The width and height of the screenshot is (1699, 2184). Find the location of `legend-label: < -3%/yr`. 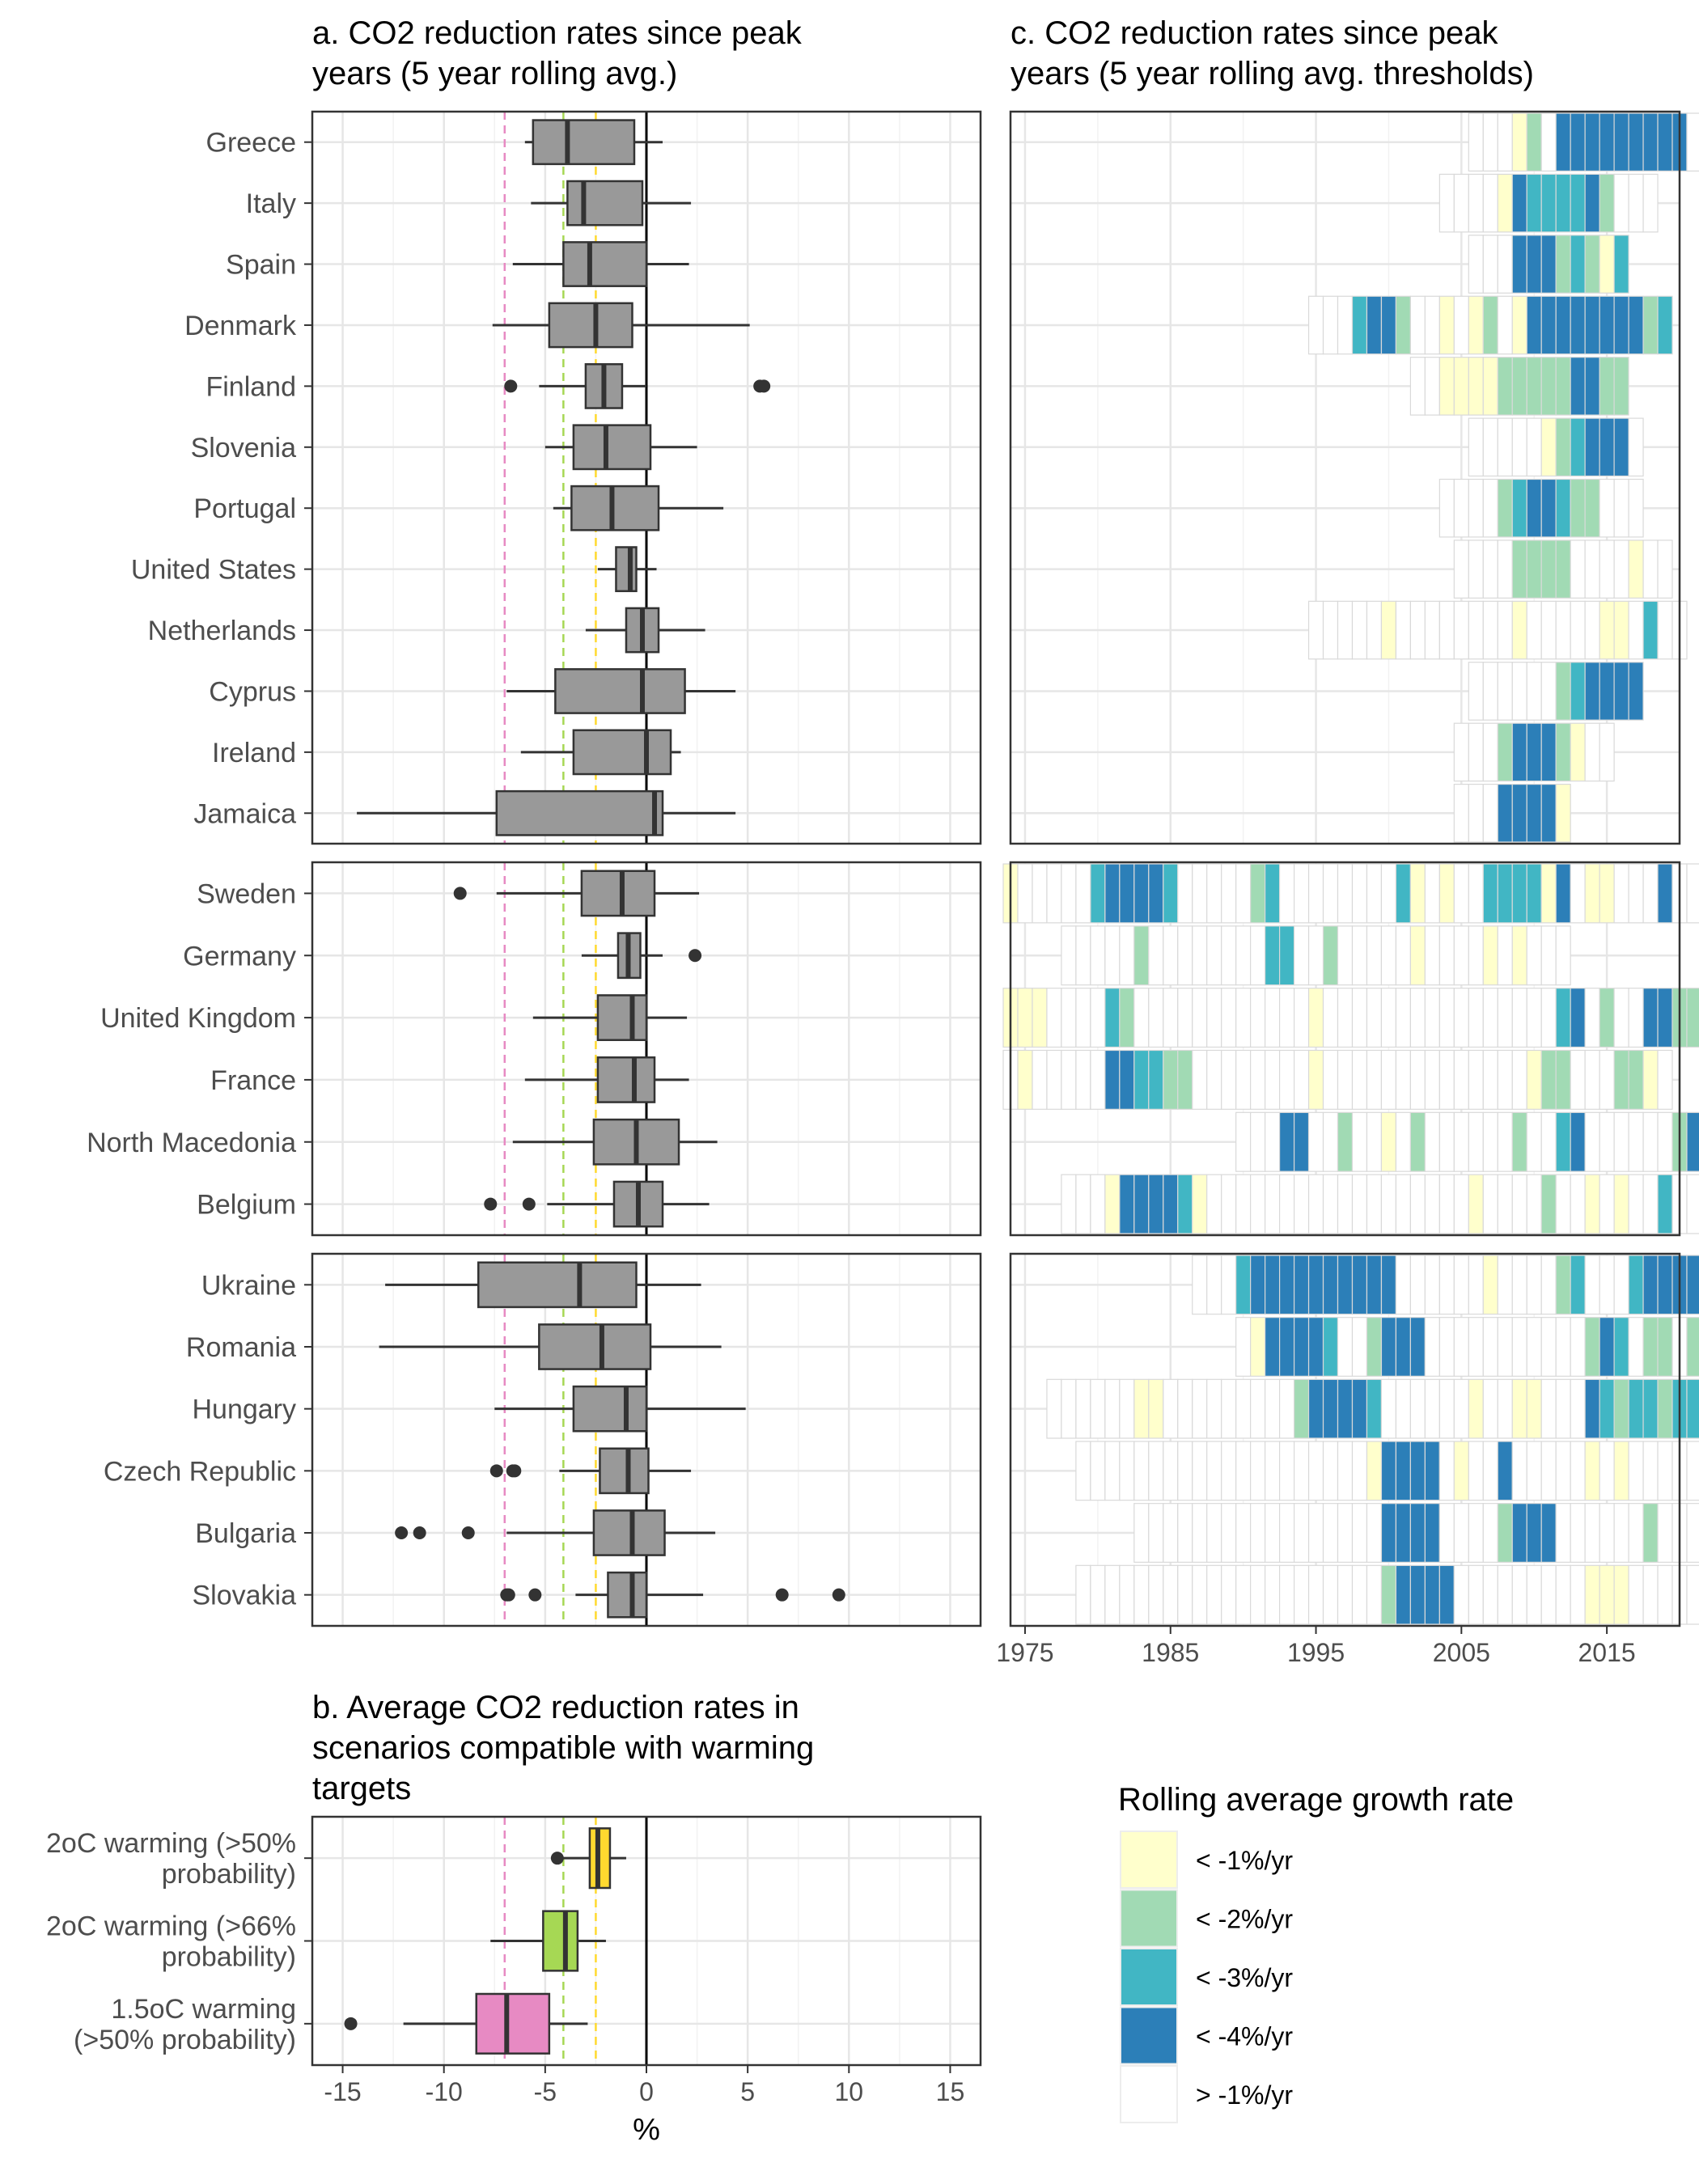

legend-label: < -3%/yr is located at coordinates (1244, 1977).